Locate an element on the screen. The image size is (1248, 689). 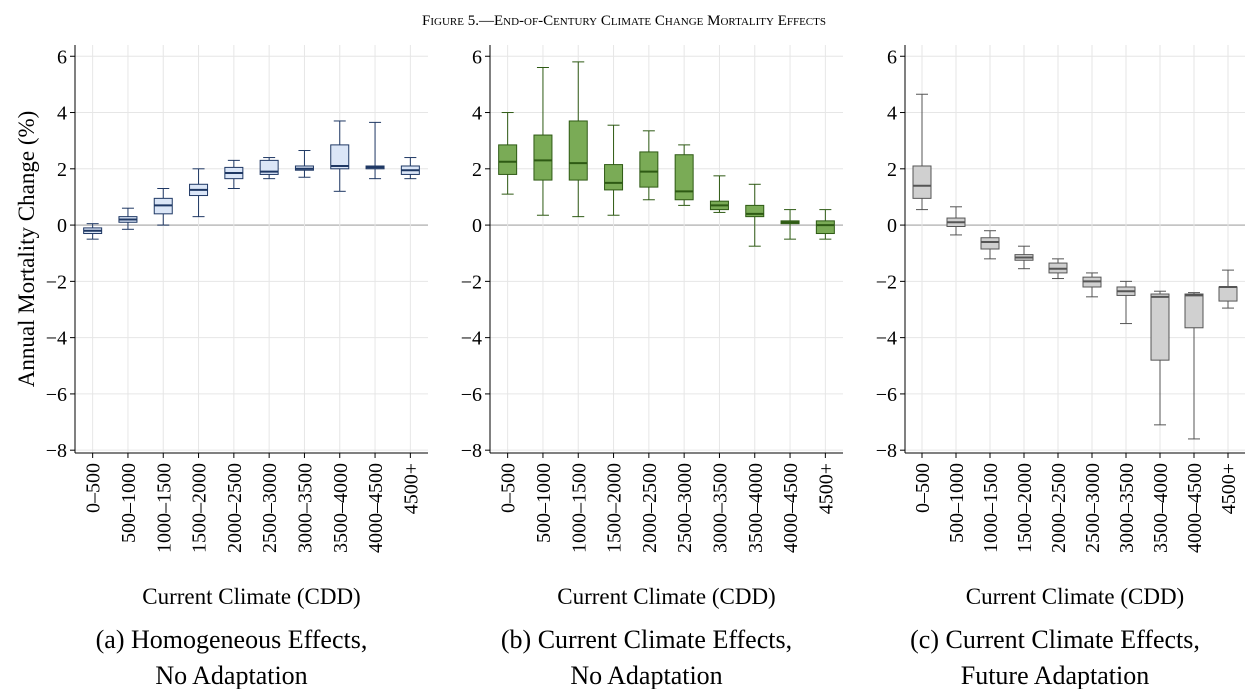
caption: (b) Current Climate Effects, is located at coordinates (646, 639).